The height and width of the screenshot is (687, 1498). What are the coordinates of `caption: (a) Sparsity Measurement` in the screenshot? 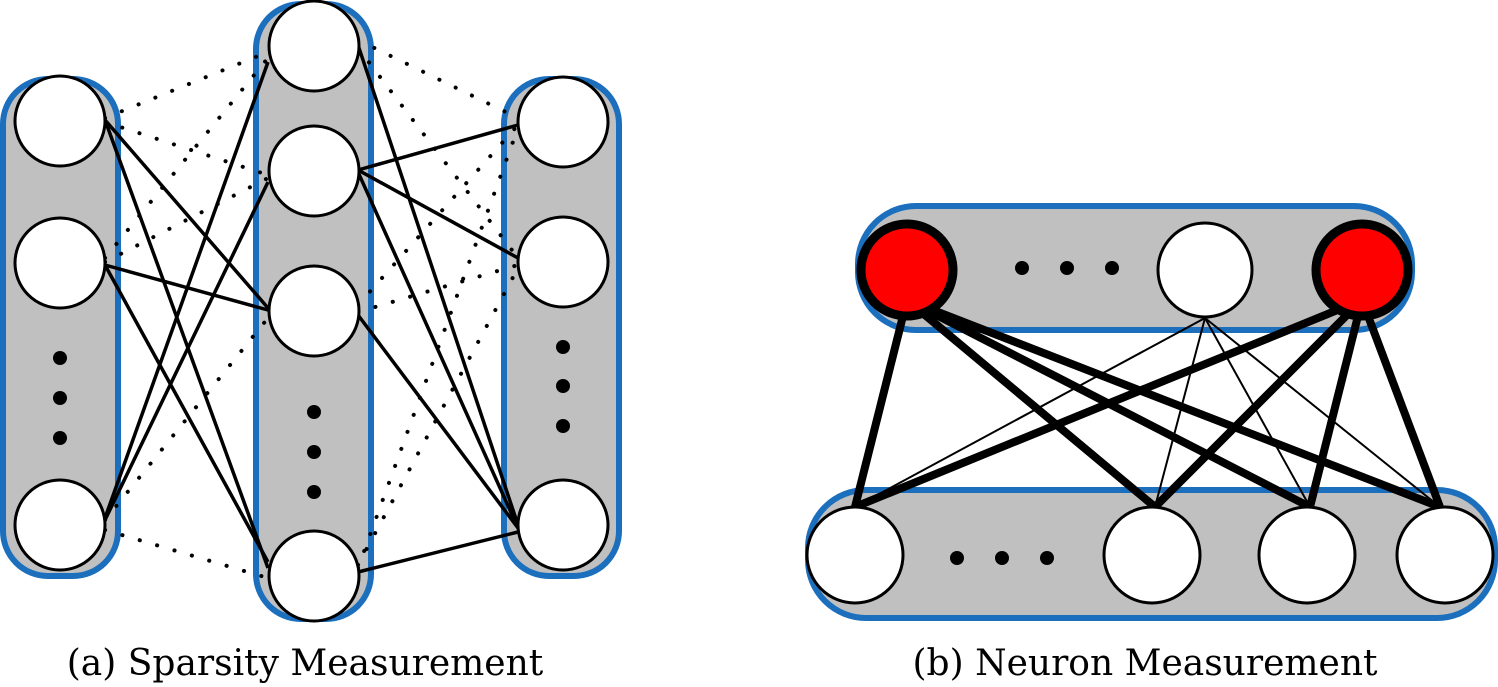 It's located at (305, 663).